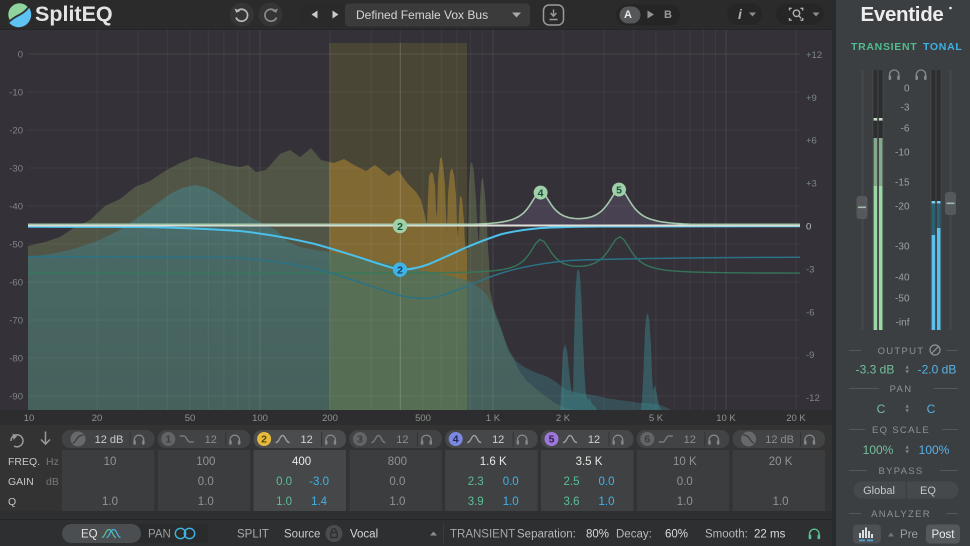 This screenshot has width=970, height=546. Describe the element at coordinates (572, 502) in the screenshot. I see `svg-text: 3.6` at that location.